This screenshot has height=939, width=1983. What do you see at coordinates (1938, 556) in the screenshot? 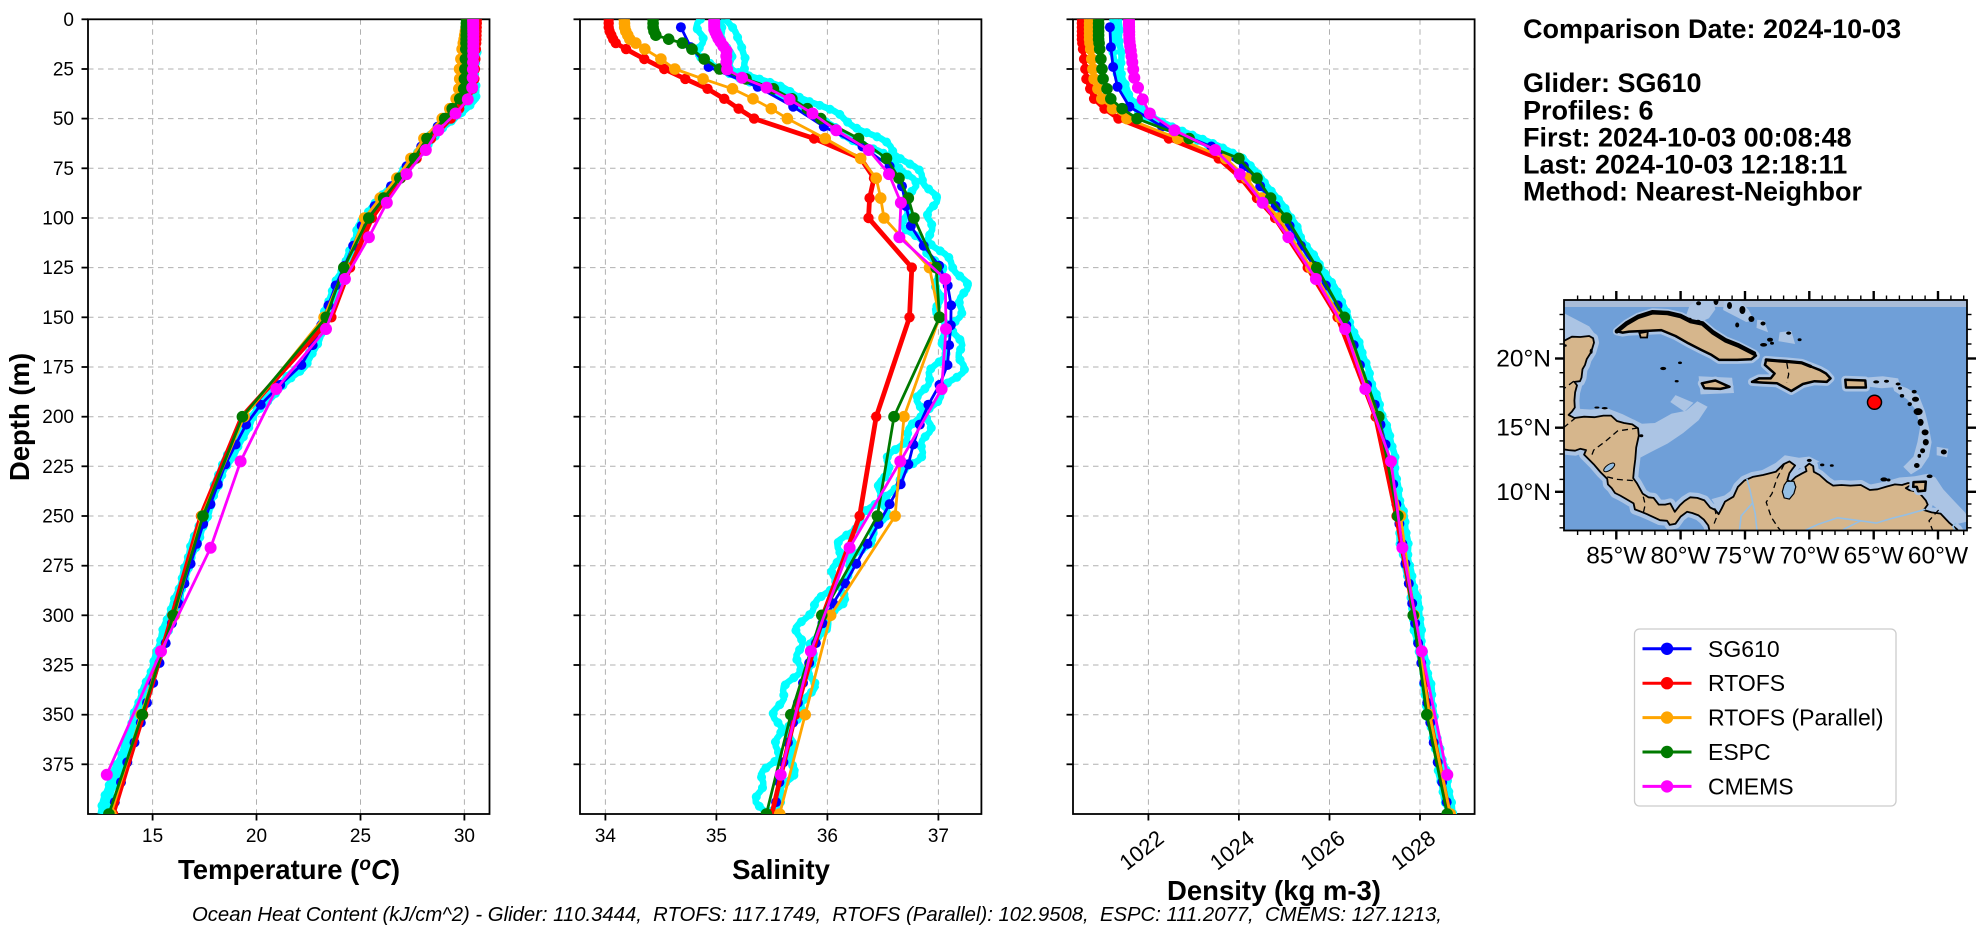
I see `svg-text: 60°W` at bounding box center [1938, 556].